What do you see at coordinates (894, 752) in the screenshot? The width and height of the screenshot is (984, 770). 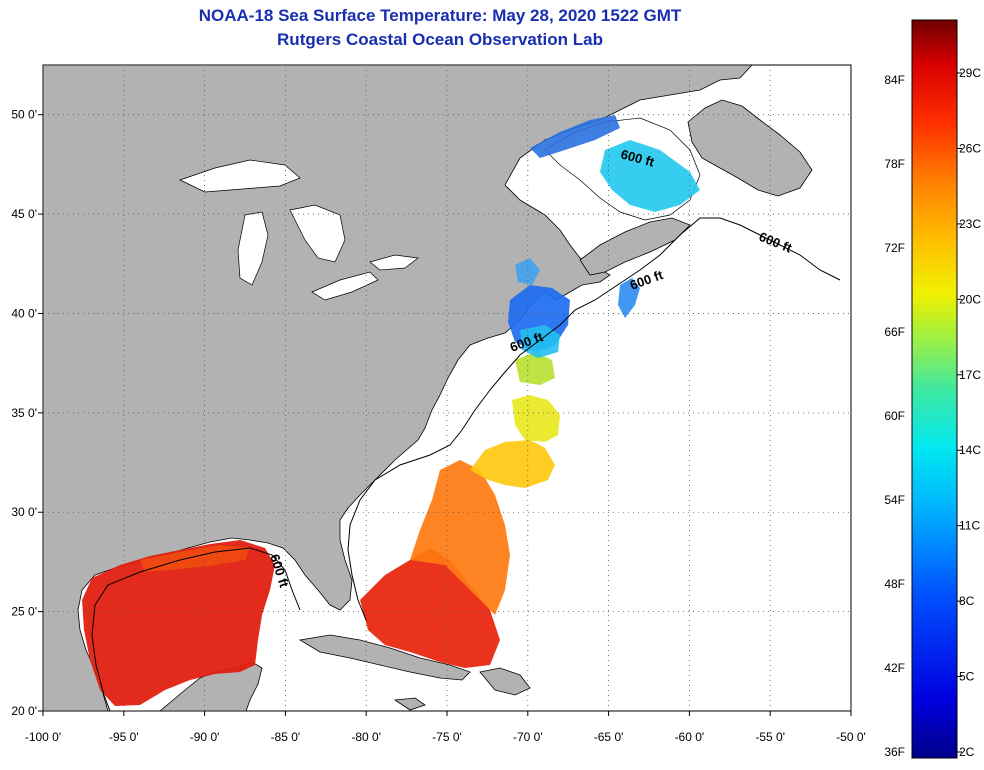 I see `colorbar-label-f: 36F` at bounding box center [894, 752].